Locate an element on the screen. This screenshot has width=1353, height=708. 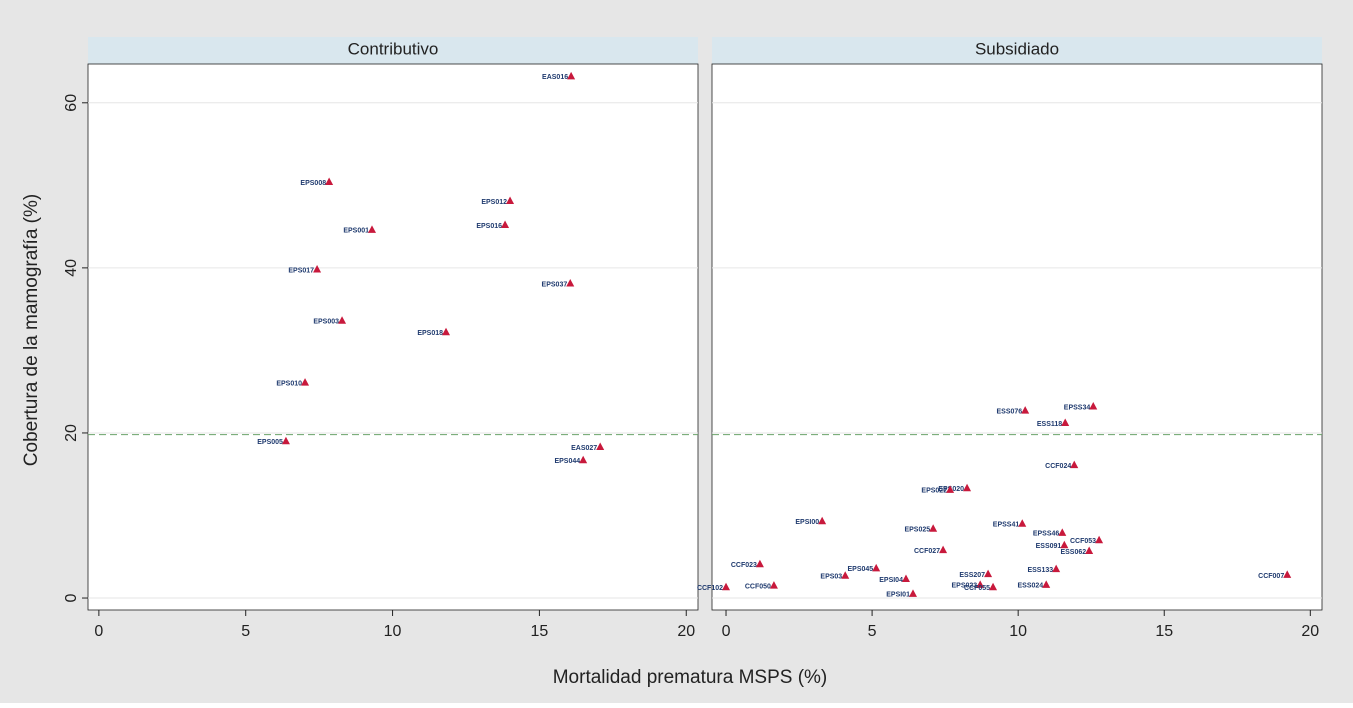
panel-title: Contributivo is located at coordinates (393, 48).